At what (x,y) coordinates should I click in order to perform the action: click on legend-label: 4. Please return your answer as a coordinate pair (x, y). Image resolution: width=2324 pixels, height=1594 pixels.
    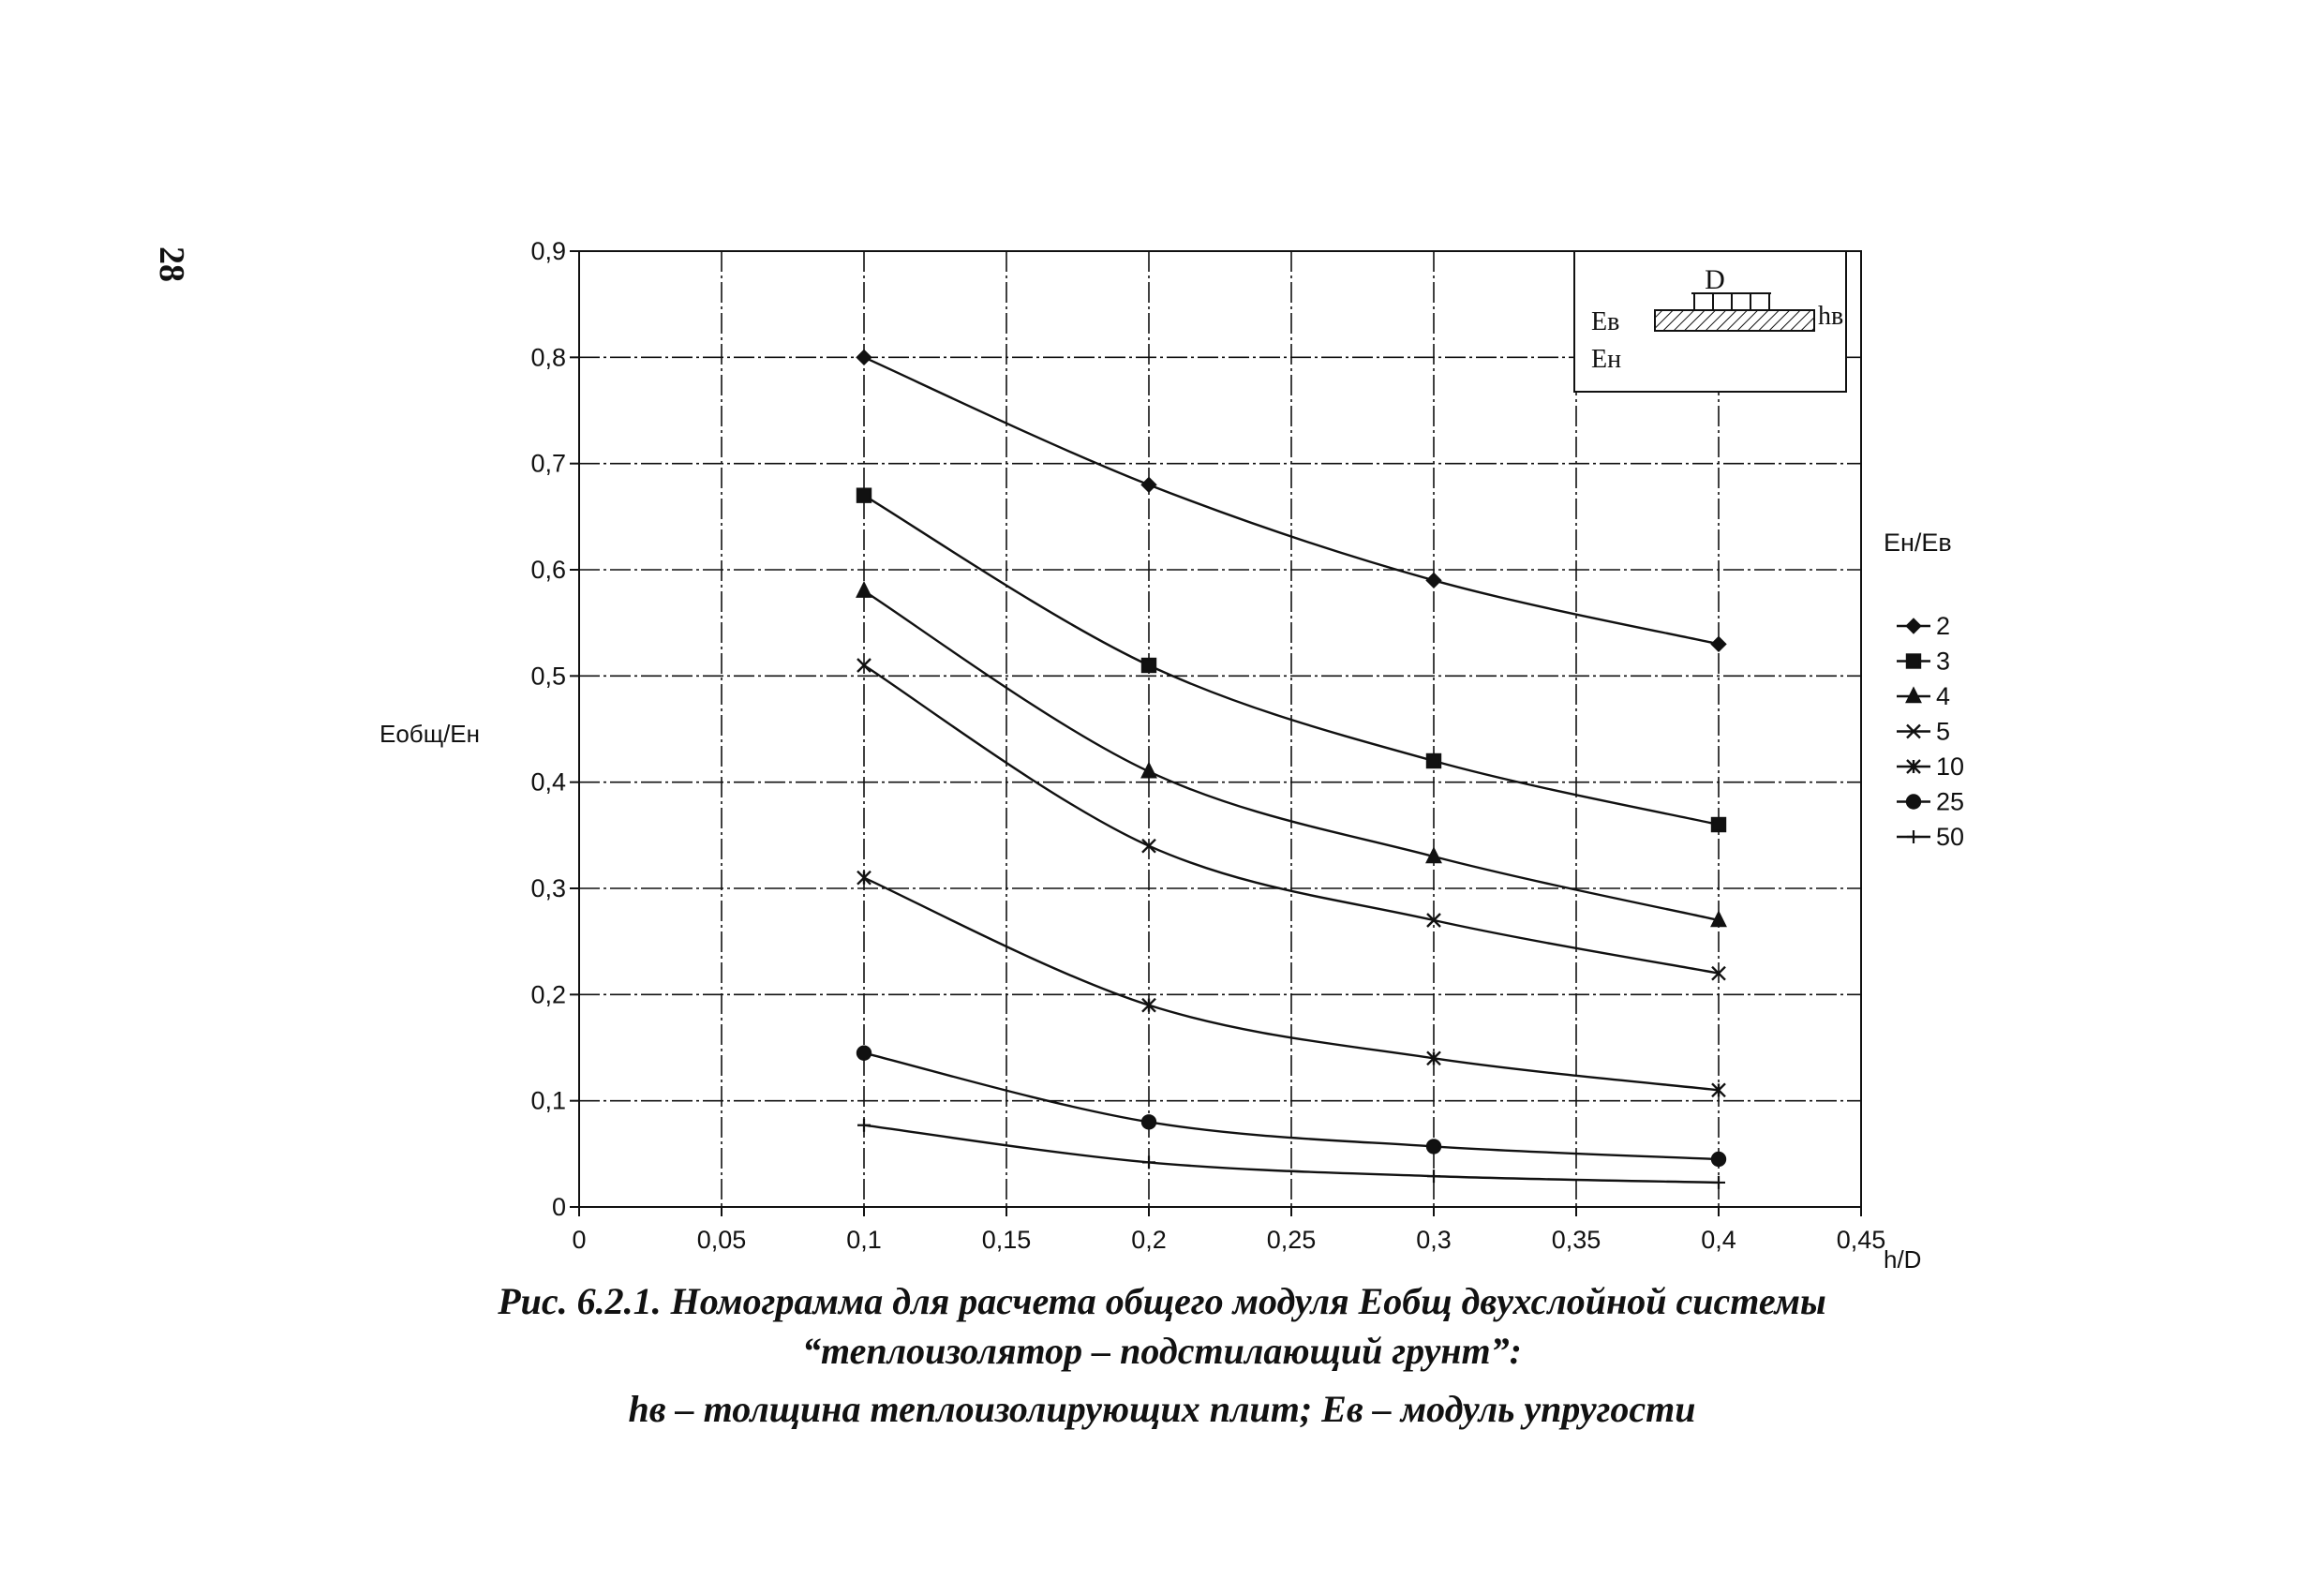
    Looking at the image, I should click on (1943, 696).